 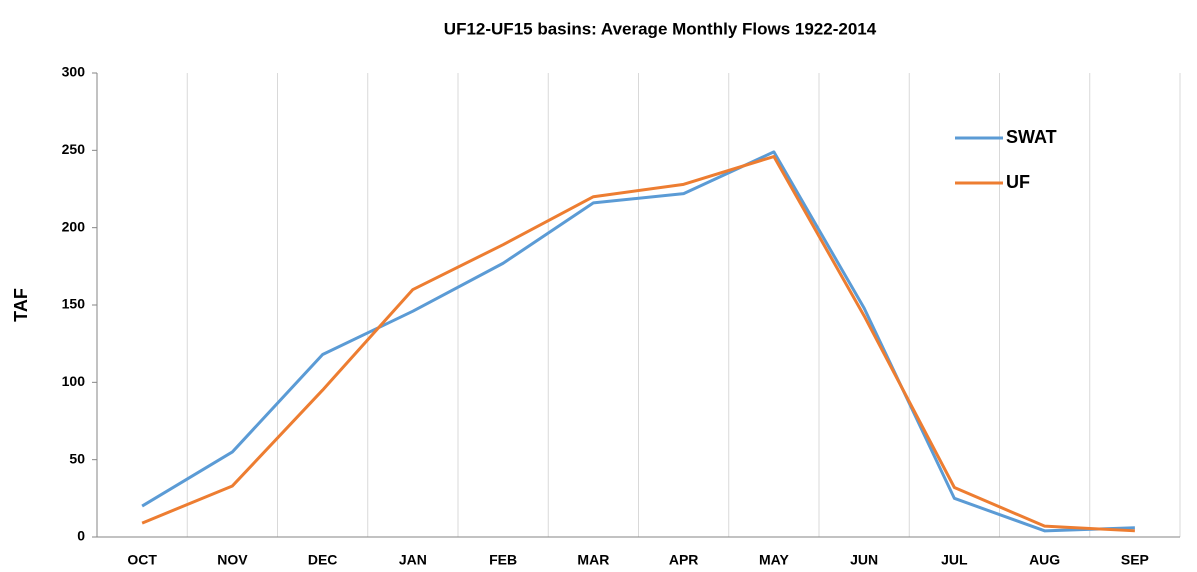 What do you see at coordinates (684, 560) in the screenshot?
I see `x-tick-label: APR` at bounding box center [684, 560].